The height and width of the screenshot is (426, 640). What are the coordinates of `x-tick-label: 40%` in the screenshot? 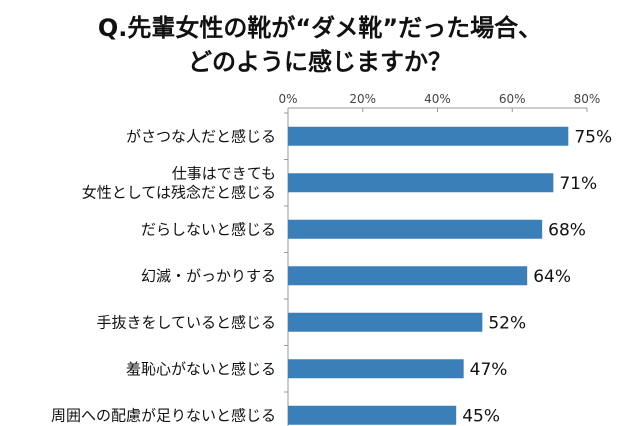 It's located at (437, 99).